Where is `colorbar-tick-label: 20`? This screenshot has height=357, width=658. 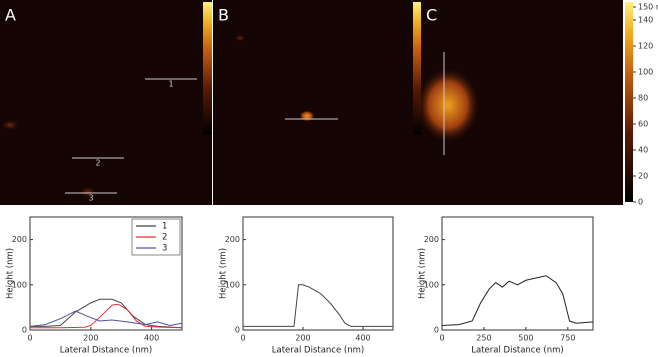 colorbar-tick-label: 20 is located at coordinates (643, 176).